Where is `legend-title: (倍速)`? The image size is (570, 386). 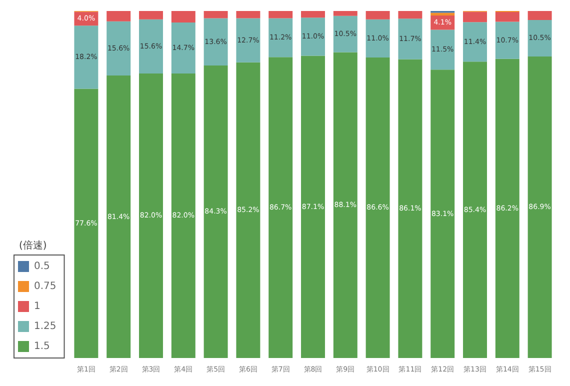
legend-title: (倍速) is located at coordinates (33, 246).